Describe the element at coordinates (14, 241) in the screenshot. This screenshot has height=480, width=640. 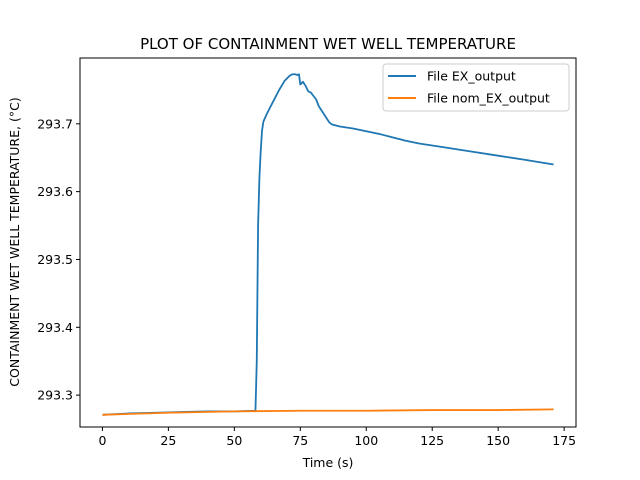
I see `y-axis-label: CONTAINMENT WET WELL TEMPERATURE, (°C)` at that location.